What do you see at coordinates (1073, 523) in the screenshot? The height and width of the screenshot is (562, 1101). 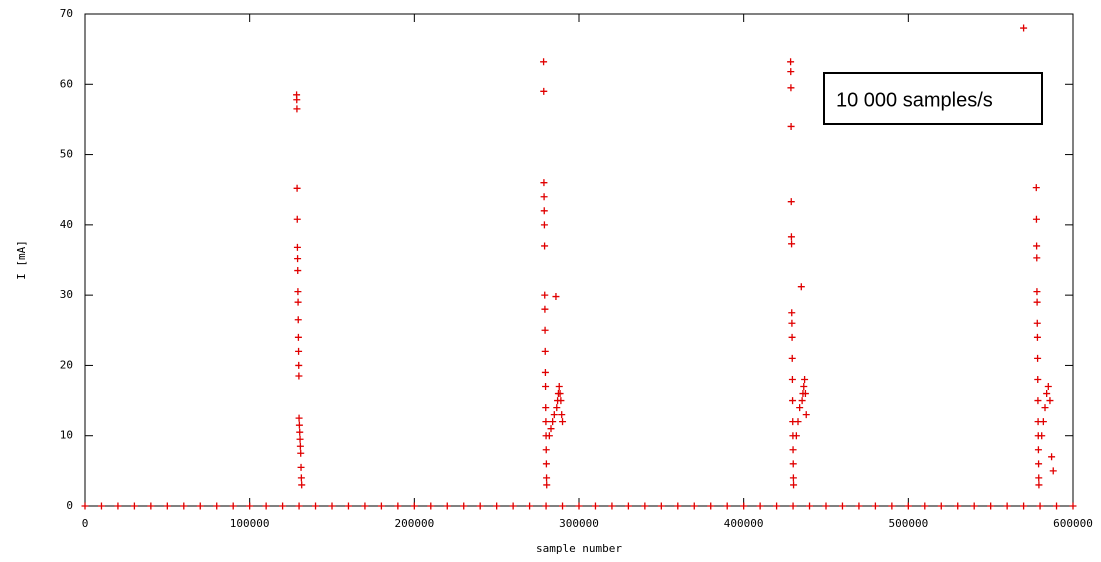 I see `x-tick-label: 600000` at bounding box center [1073, 523].